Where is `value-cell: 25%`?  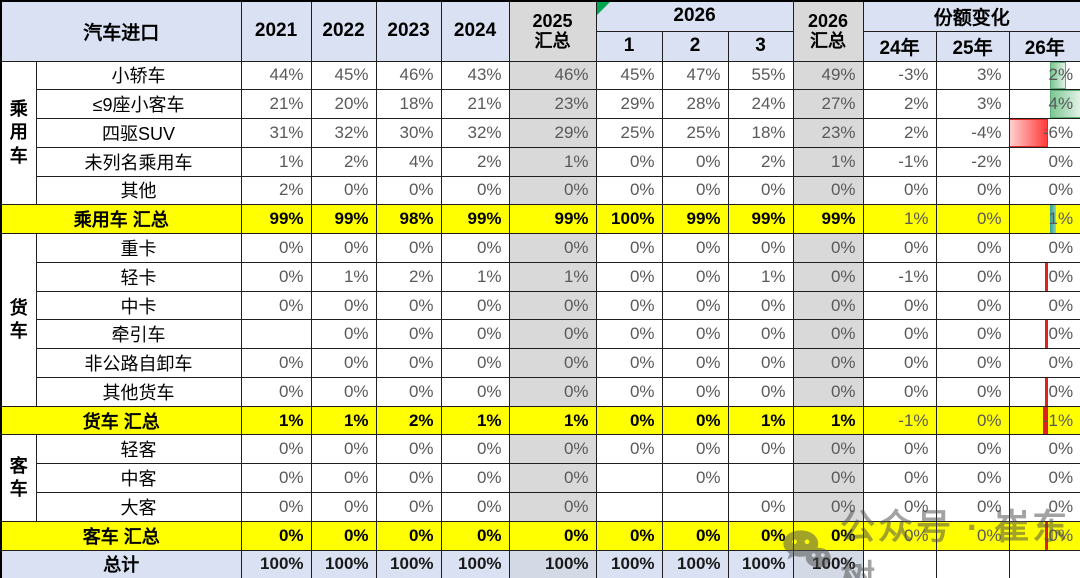 value-cell: 25% is located at coordinates (695, 133).